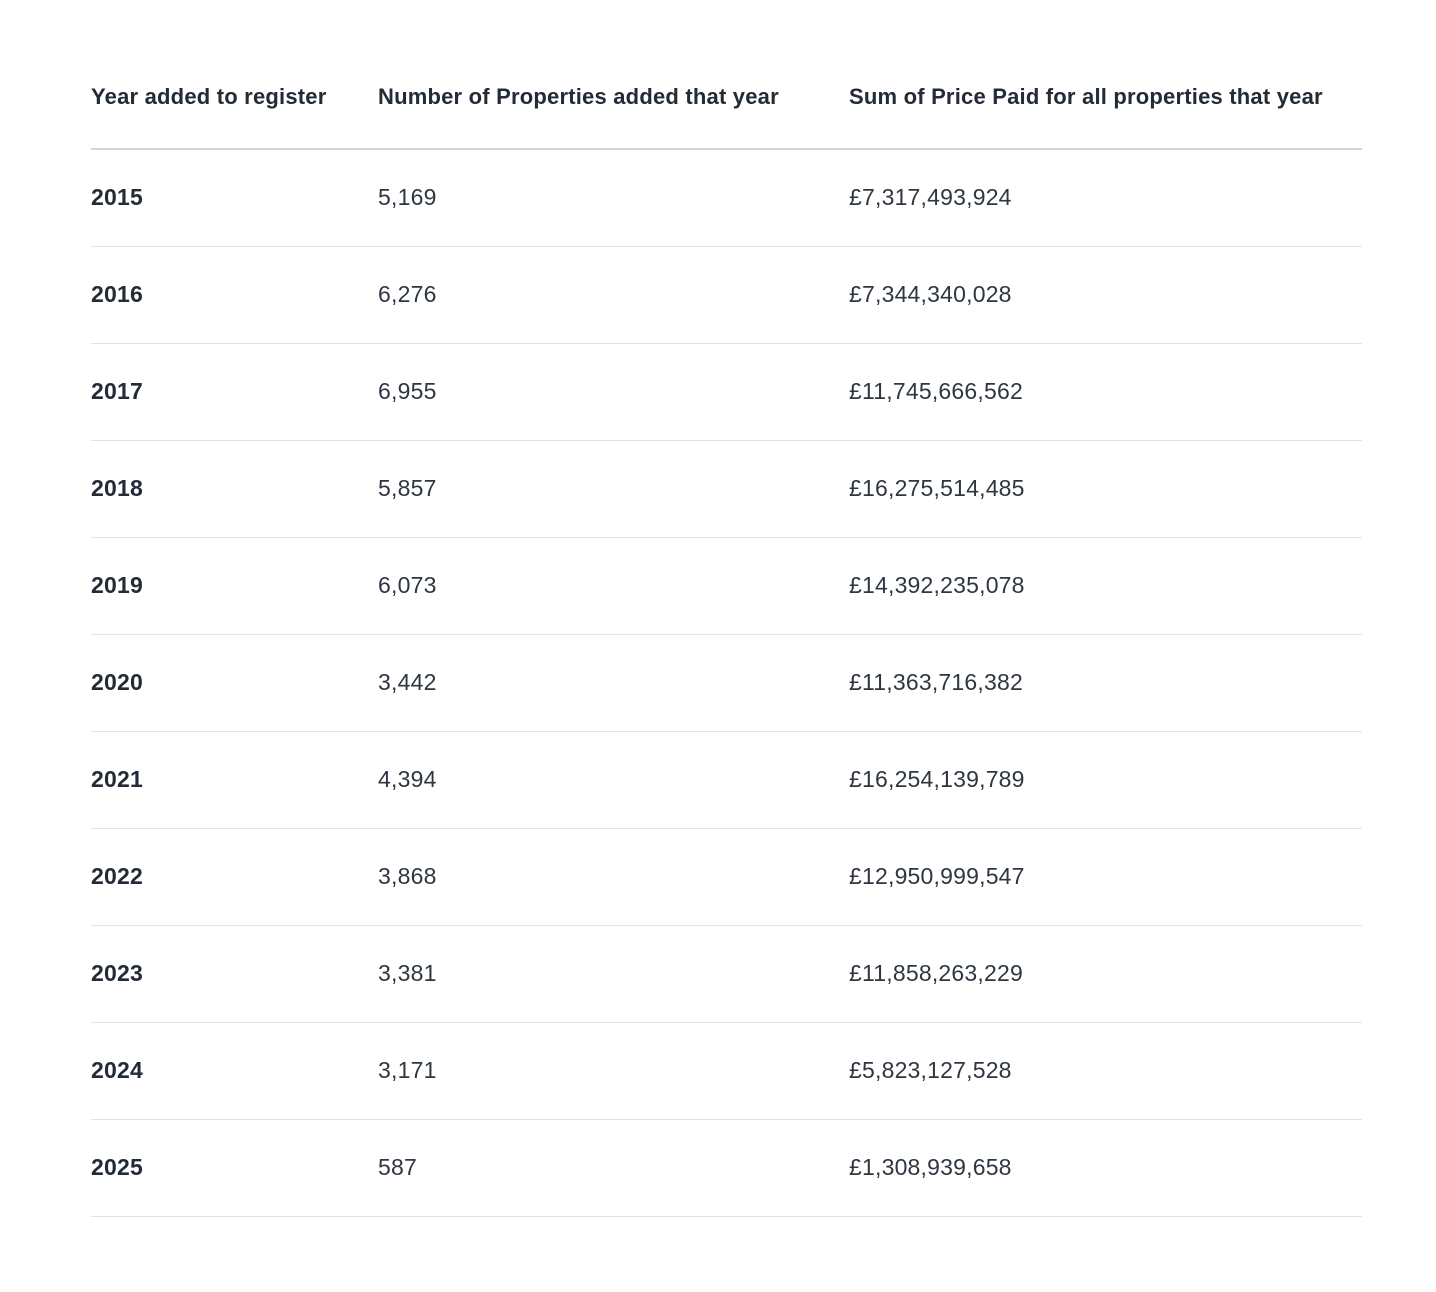 The width and height of the screenshot is (1436, 1292). I want to click on column-header-year: Year added to register, so click(234, 75).